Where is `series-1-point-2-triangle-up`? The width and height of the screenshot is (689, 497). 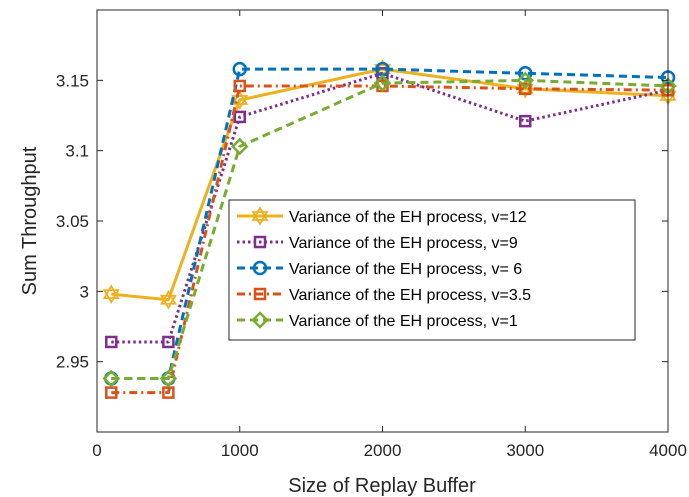 series-1-point-2-triangle-up is located at coordinates (168, 297).